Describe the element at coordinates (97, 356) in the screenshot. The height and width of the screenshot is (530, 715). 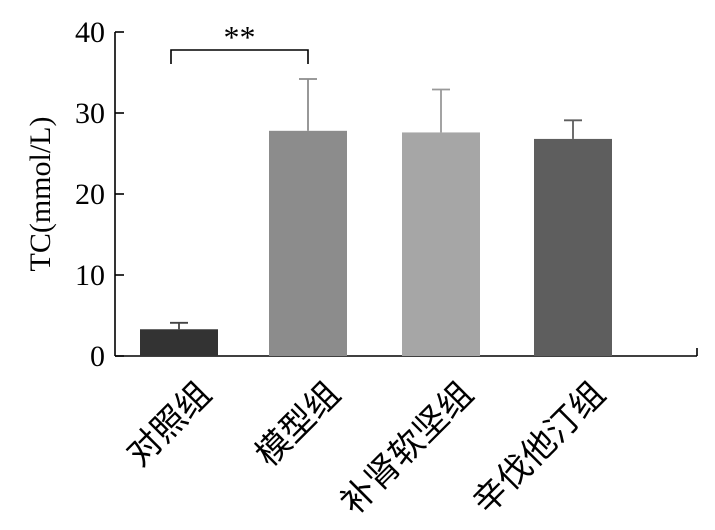
I see `y-tick-label: 0` at that location.